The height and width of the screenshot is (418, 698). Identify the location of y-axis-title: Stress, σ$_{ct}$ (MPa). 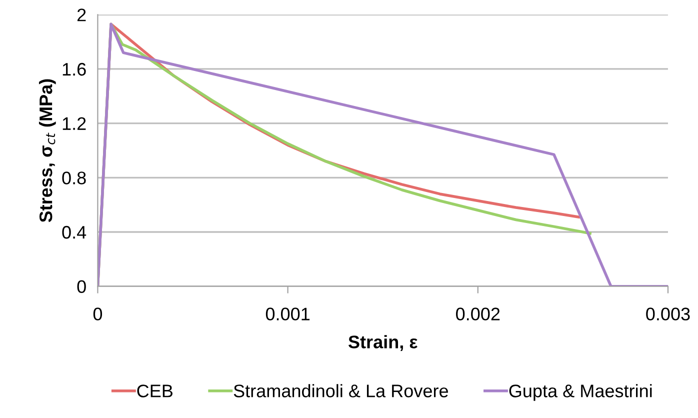
(47, 150).